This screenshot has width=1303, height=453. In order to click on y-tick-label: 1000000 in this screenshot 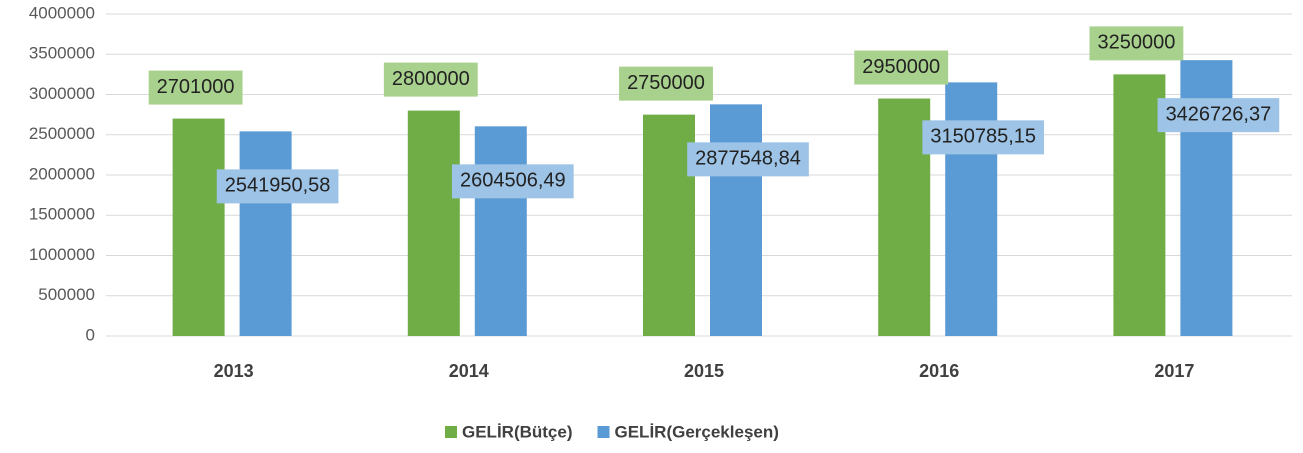, I will do `click(62, 254)`.